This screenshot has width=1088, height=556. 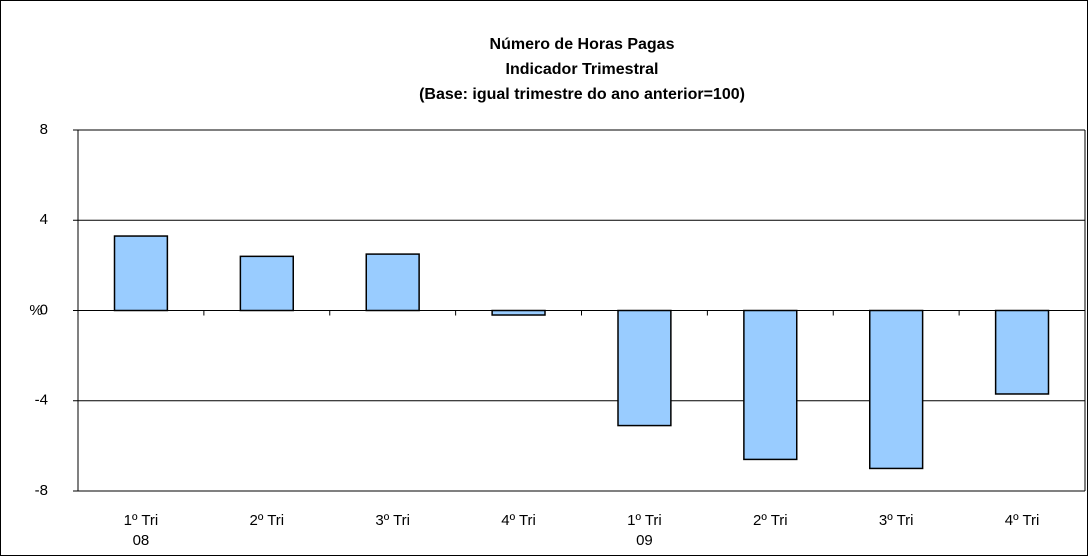 I want to click on y-tick-label: 0, so click(x=44, y=309).